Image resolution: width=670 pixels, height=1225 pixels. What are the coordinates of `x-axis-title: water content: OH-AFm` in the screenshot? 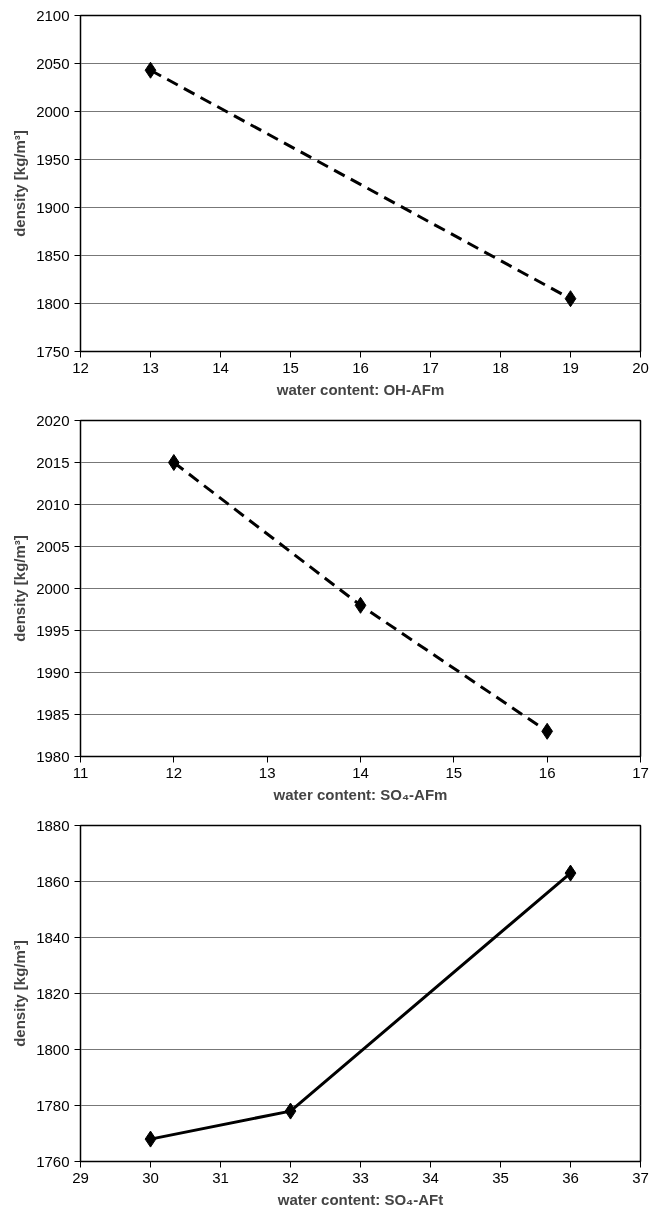 It's located at (360, 389).